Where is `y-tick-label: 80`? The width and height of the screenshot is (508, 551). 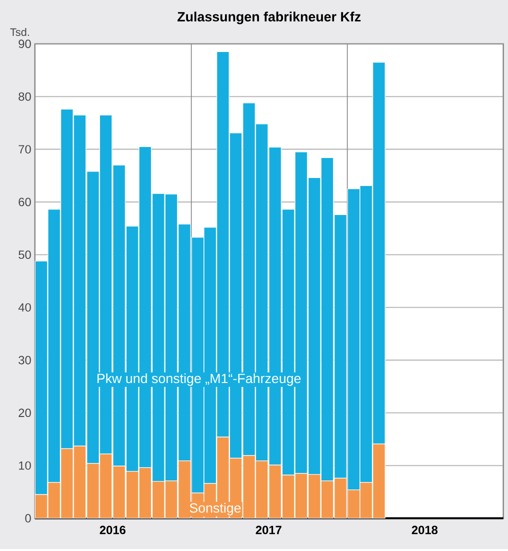
y-tick-label: 80 is located at coordinates (24, 96).